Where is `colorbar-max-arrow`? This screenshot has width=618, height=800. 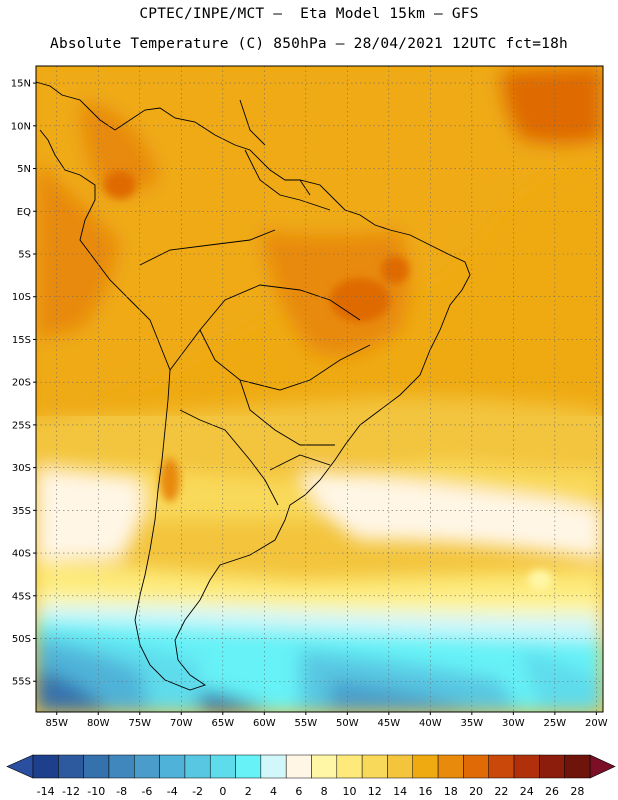 colorbar-max-arrow is located at coordinates (602, 766).